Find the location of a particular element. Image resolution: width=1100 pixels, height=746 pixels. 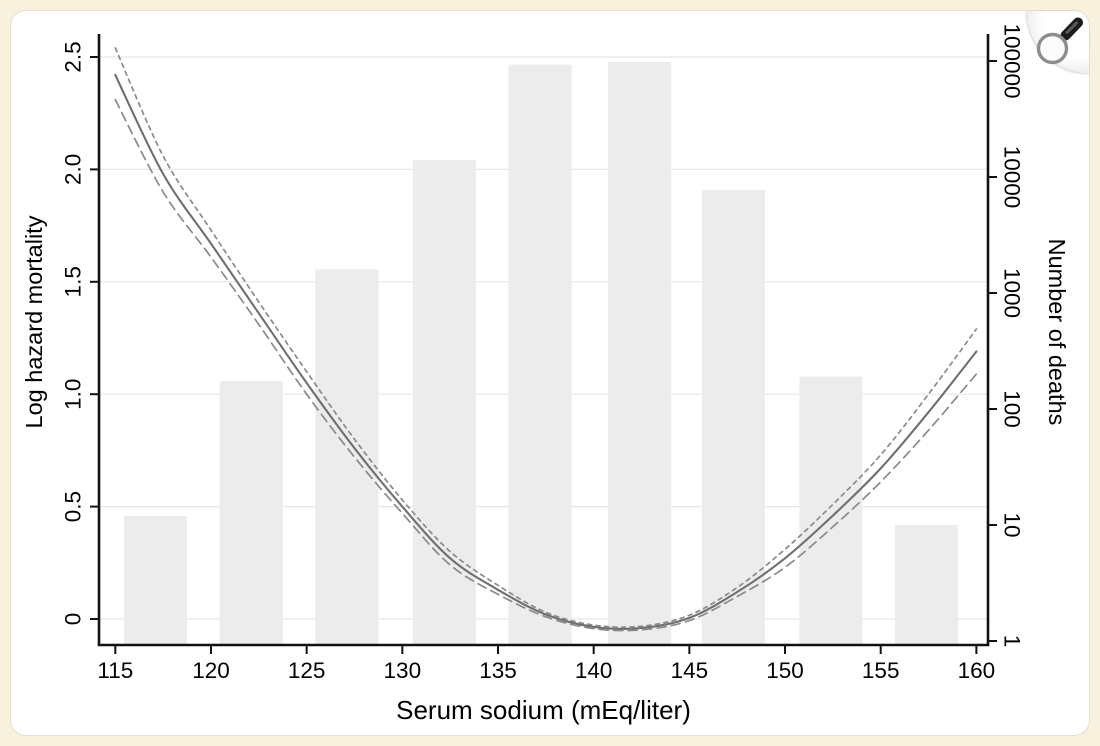

right-axis-tick-label: 10 is located at coordinates (1012, 524).